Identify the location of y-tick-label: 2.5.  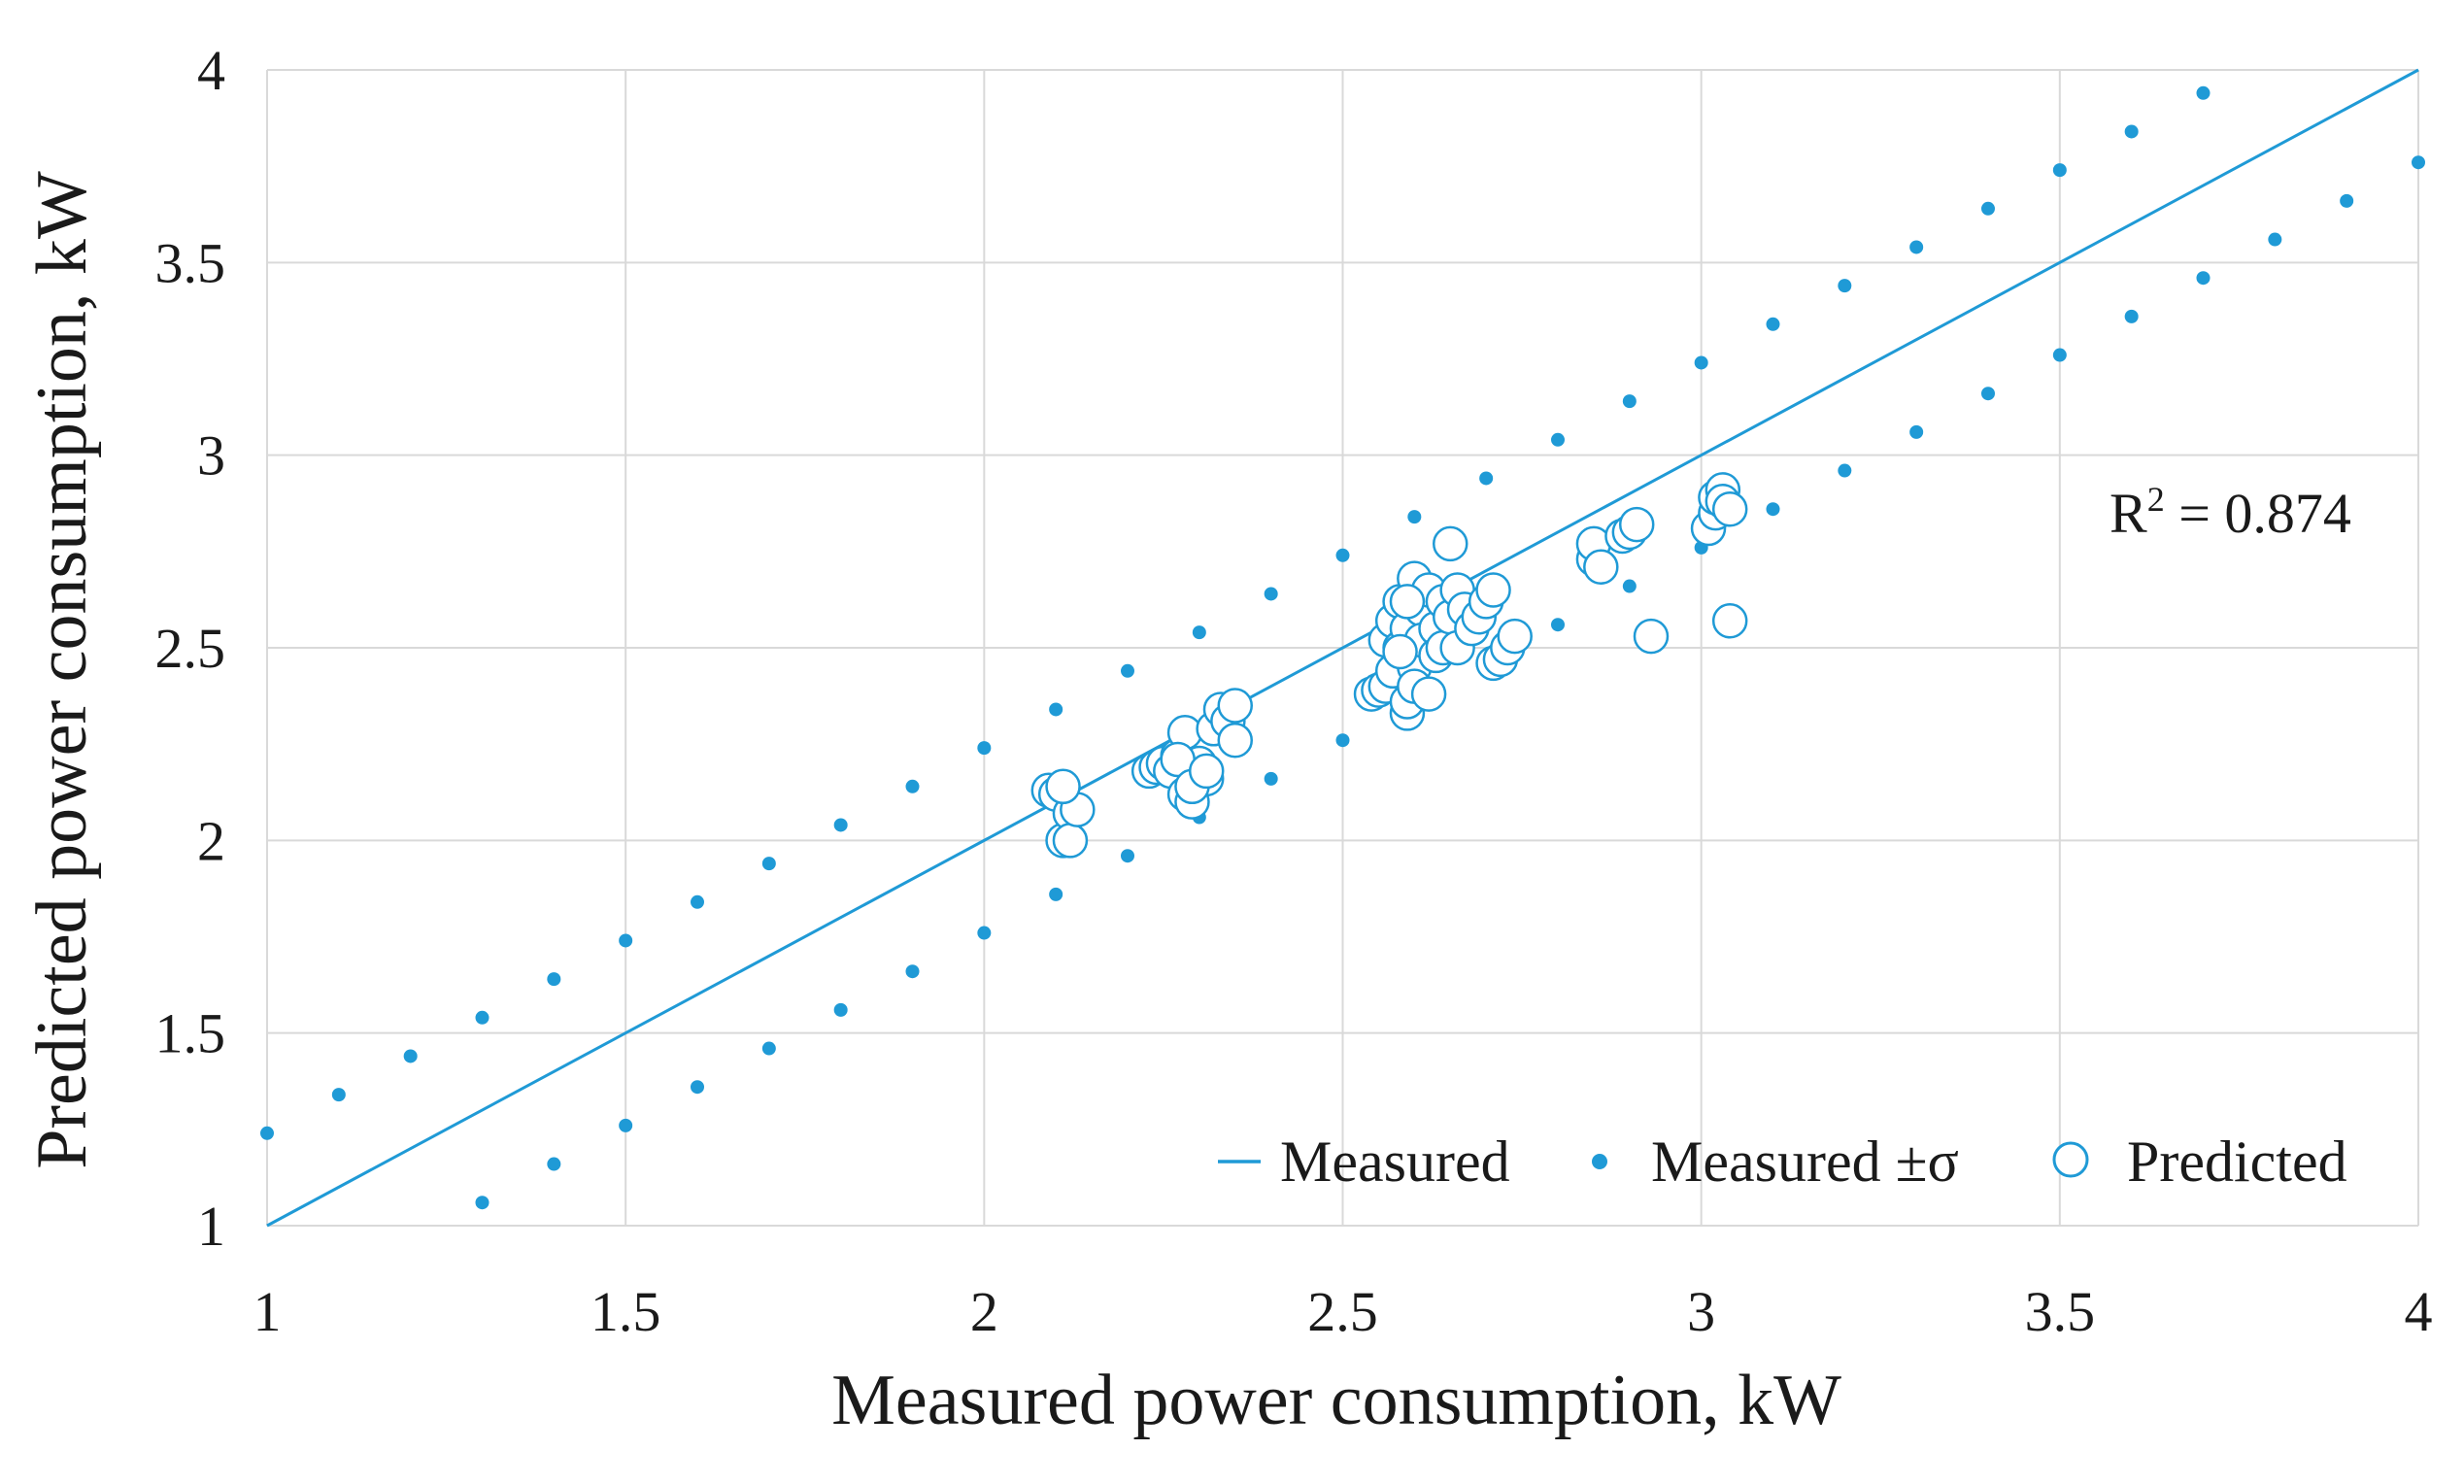
(190, 648).